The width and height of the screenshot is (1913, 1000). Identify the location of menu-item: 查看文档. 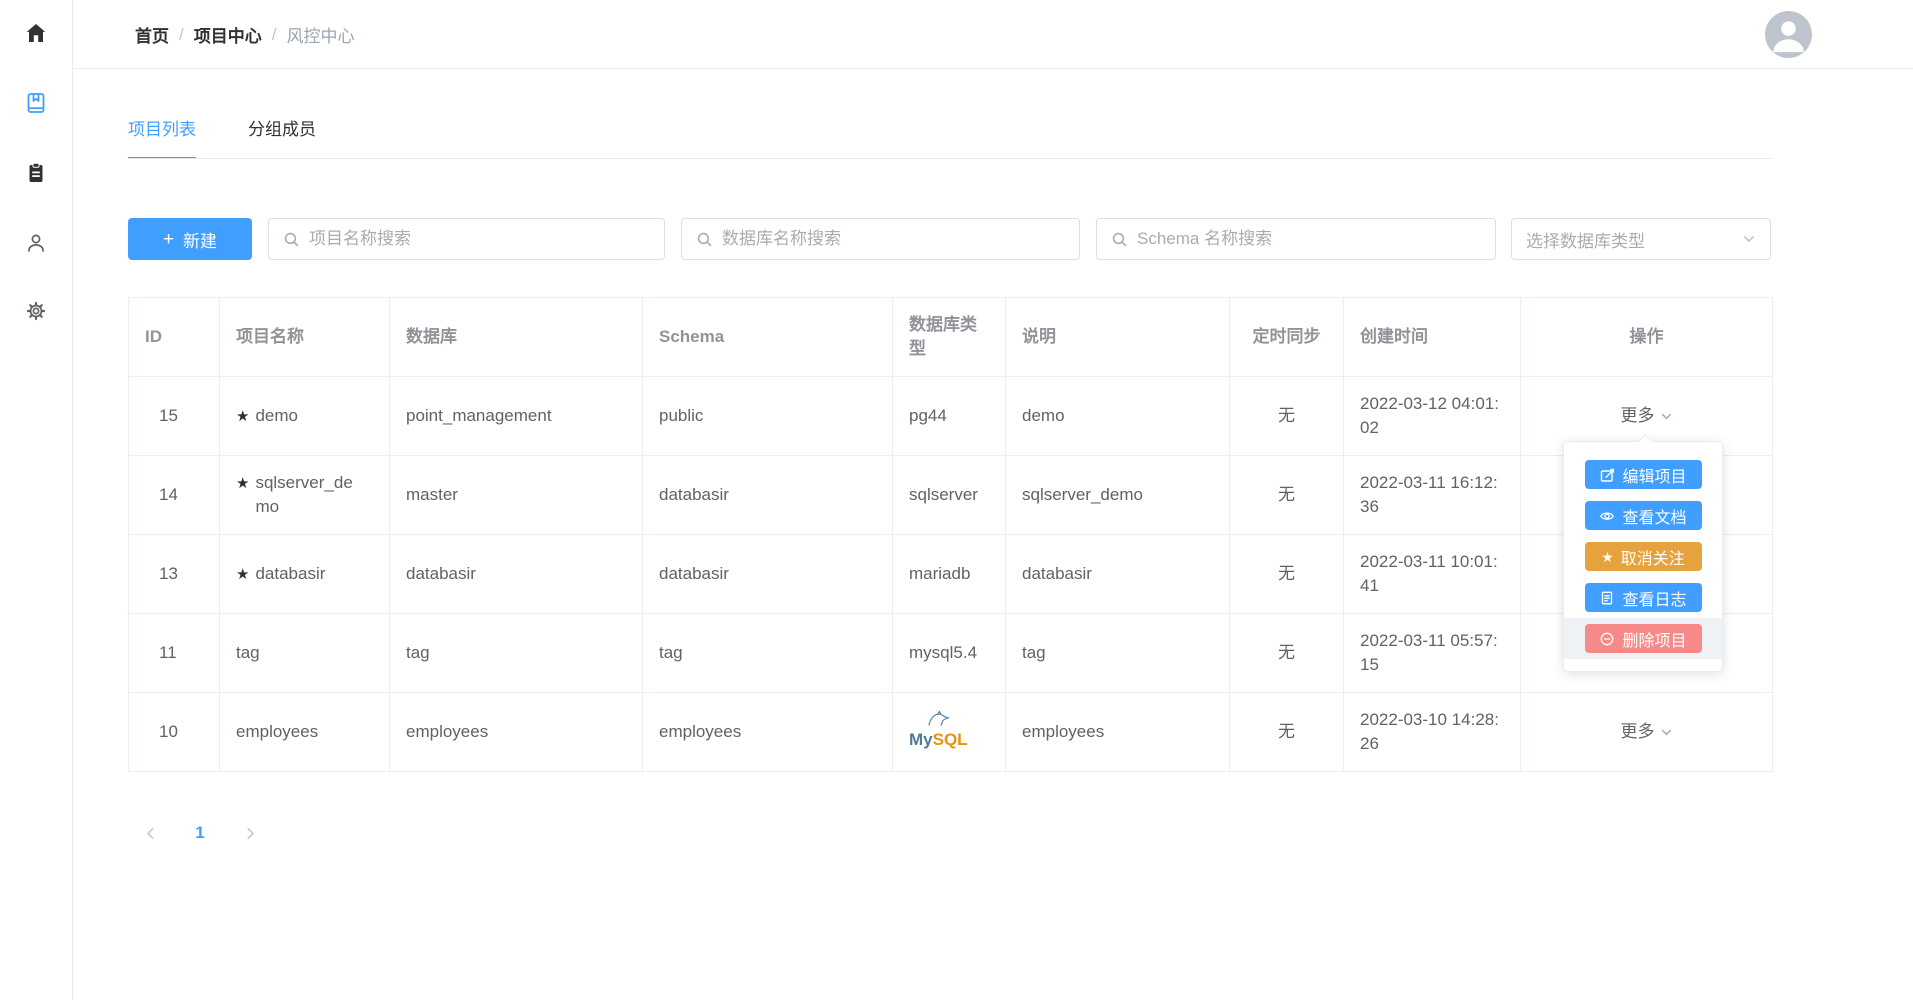
(1643, 515).